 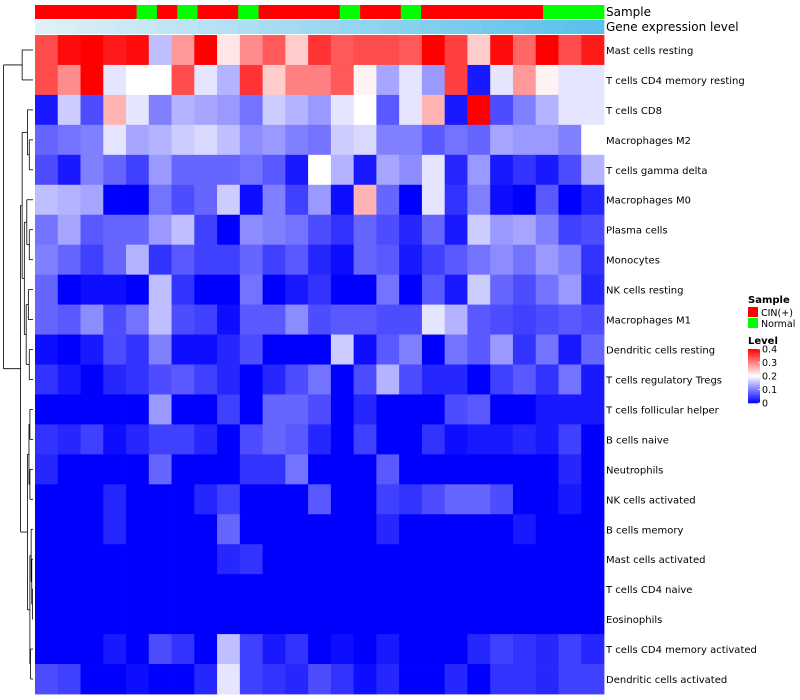 I want to click on row-label: Dendritic cells resting, so click(x=660, y=351).